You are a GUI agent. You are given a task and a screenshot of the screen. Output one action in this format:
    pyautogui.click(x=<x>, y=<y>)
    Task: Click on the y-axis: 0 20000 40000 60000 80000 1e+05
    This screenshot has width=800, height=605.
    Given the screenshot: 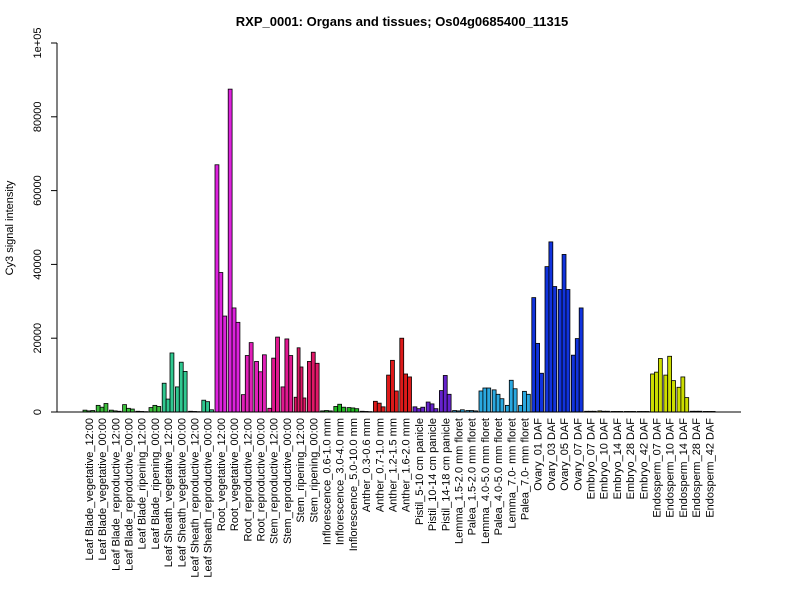 What is the action you would take?
    pyautogui.click(x=45, y=221)
    